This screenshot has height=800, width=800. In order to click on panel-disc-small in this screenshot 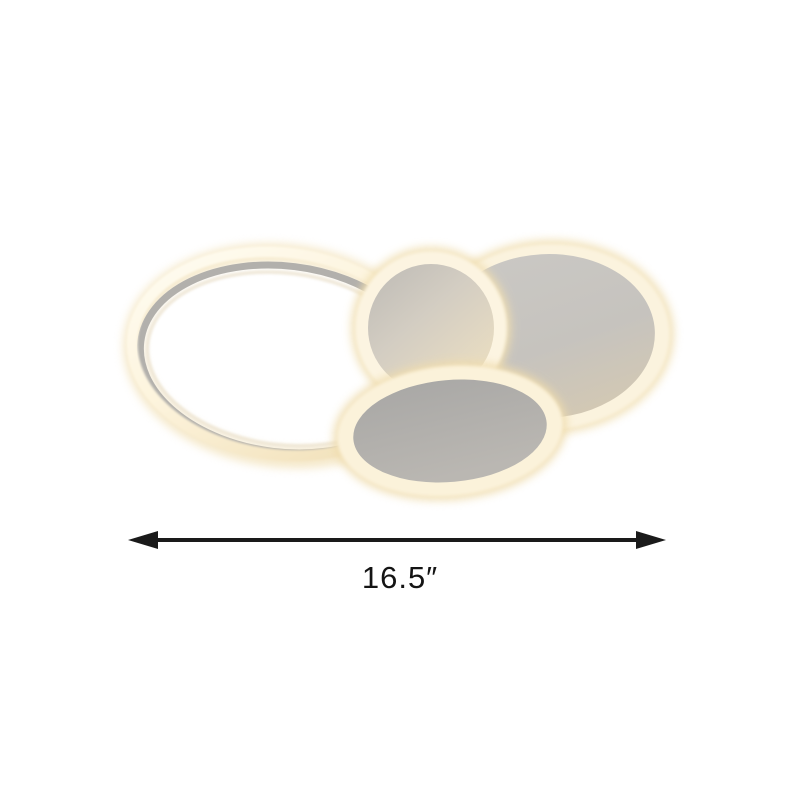, I will do `click(450, 431)`.